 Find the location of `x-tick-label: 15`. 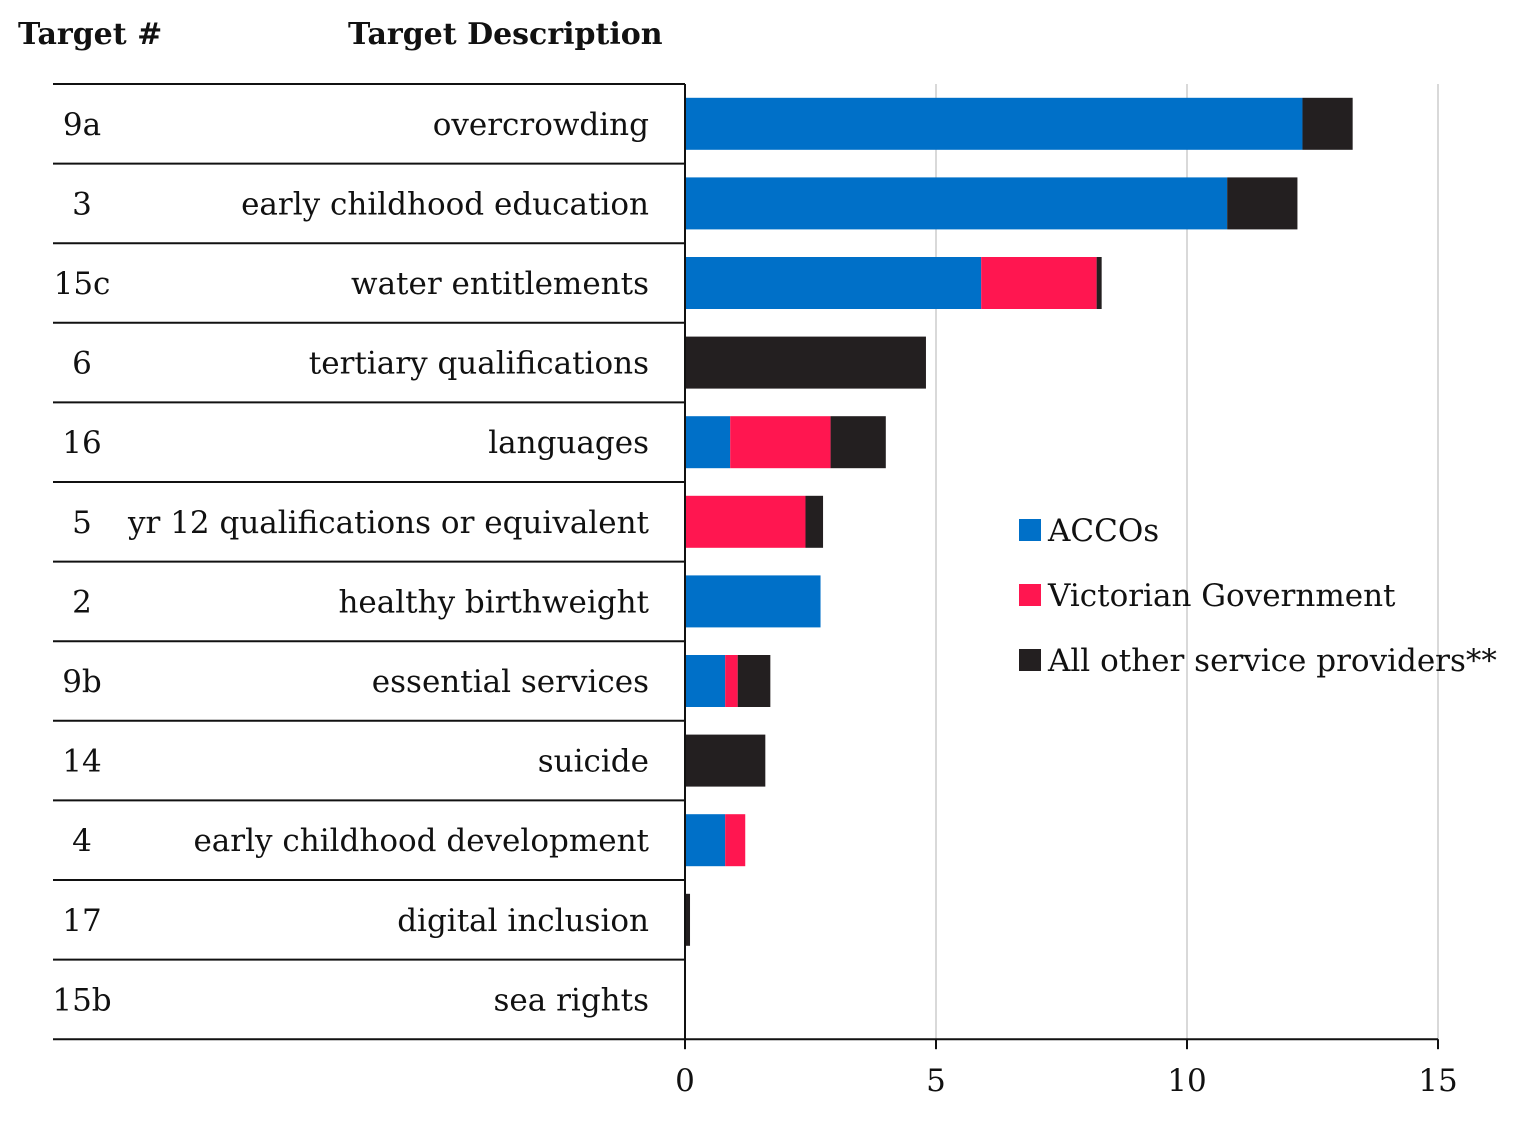

x-tick-label: 15 is located at coordinates (1437, 1081).